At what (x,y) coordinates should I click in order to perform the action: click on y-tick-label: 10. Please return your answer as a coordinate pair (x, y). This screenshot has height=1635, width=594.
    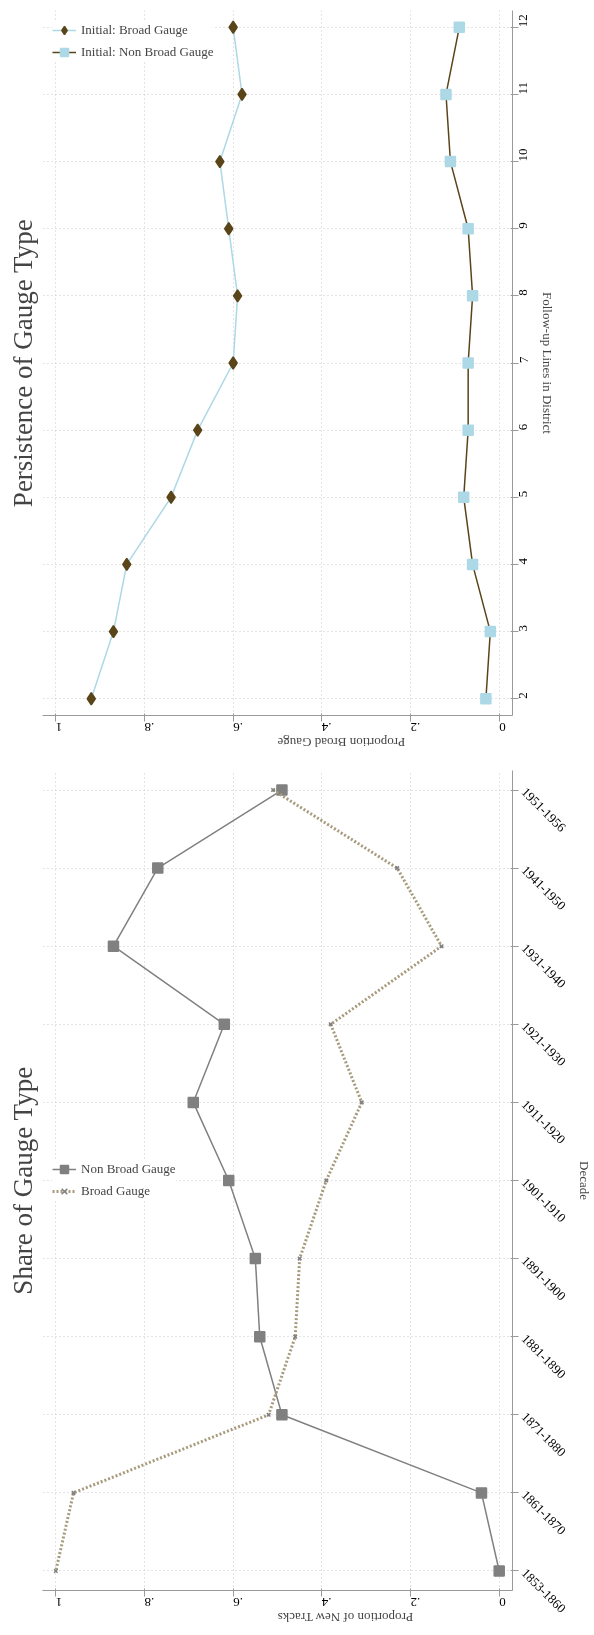
    Looking at the image, I should click on (523, 155).